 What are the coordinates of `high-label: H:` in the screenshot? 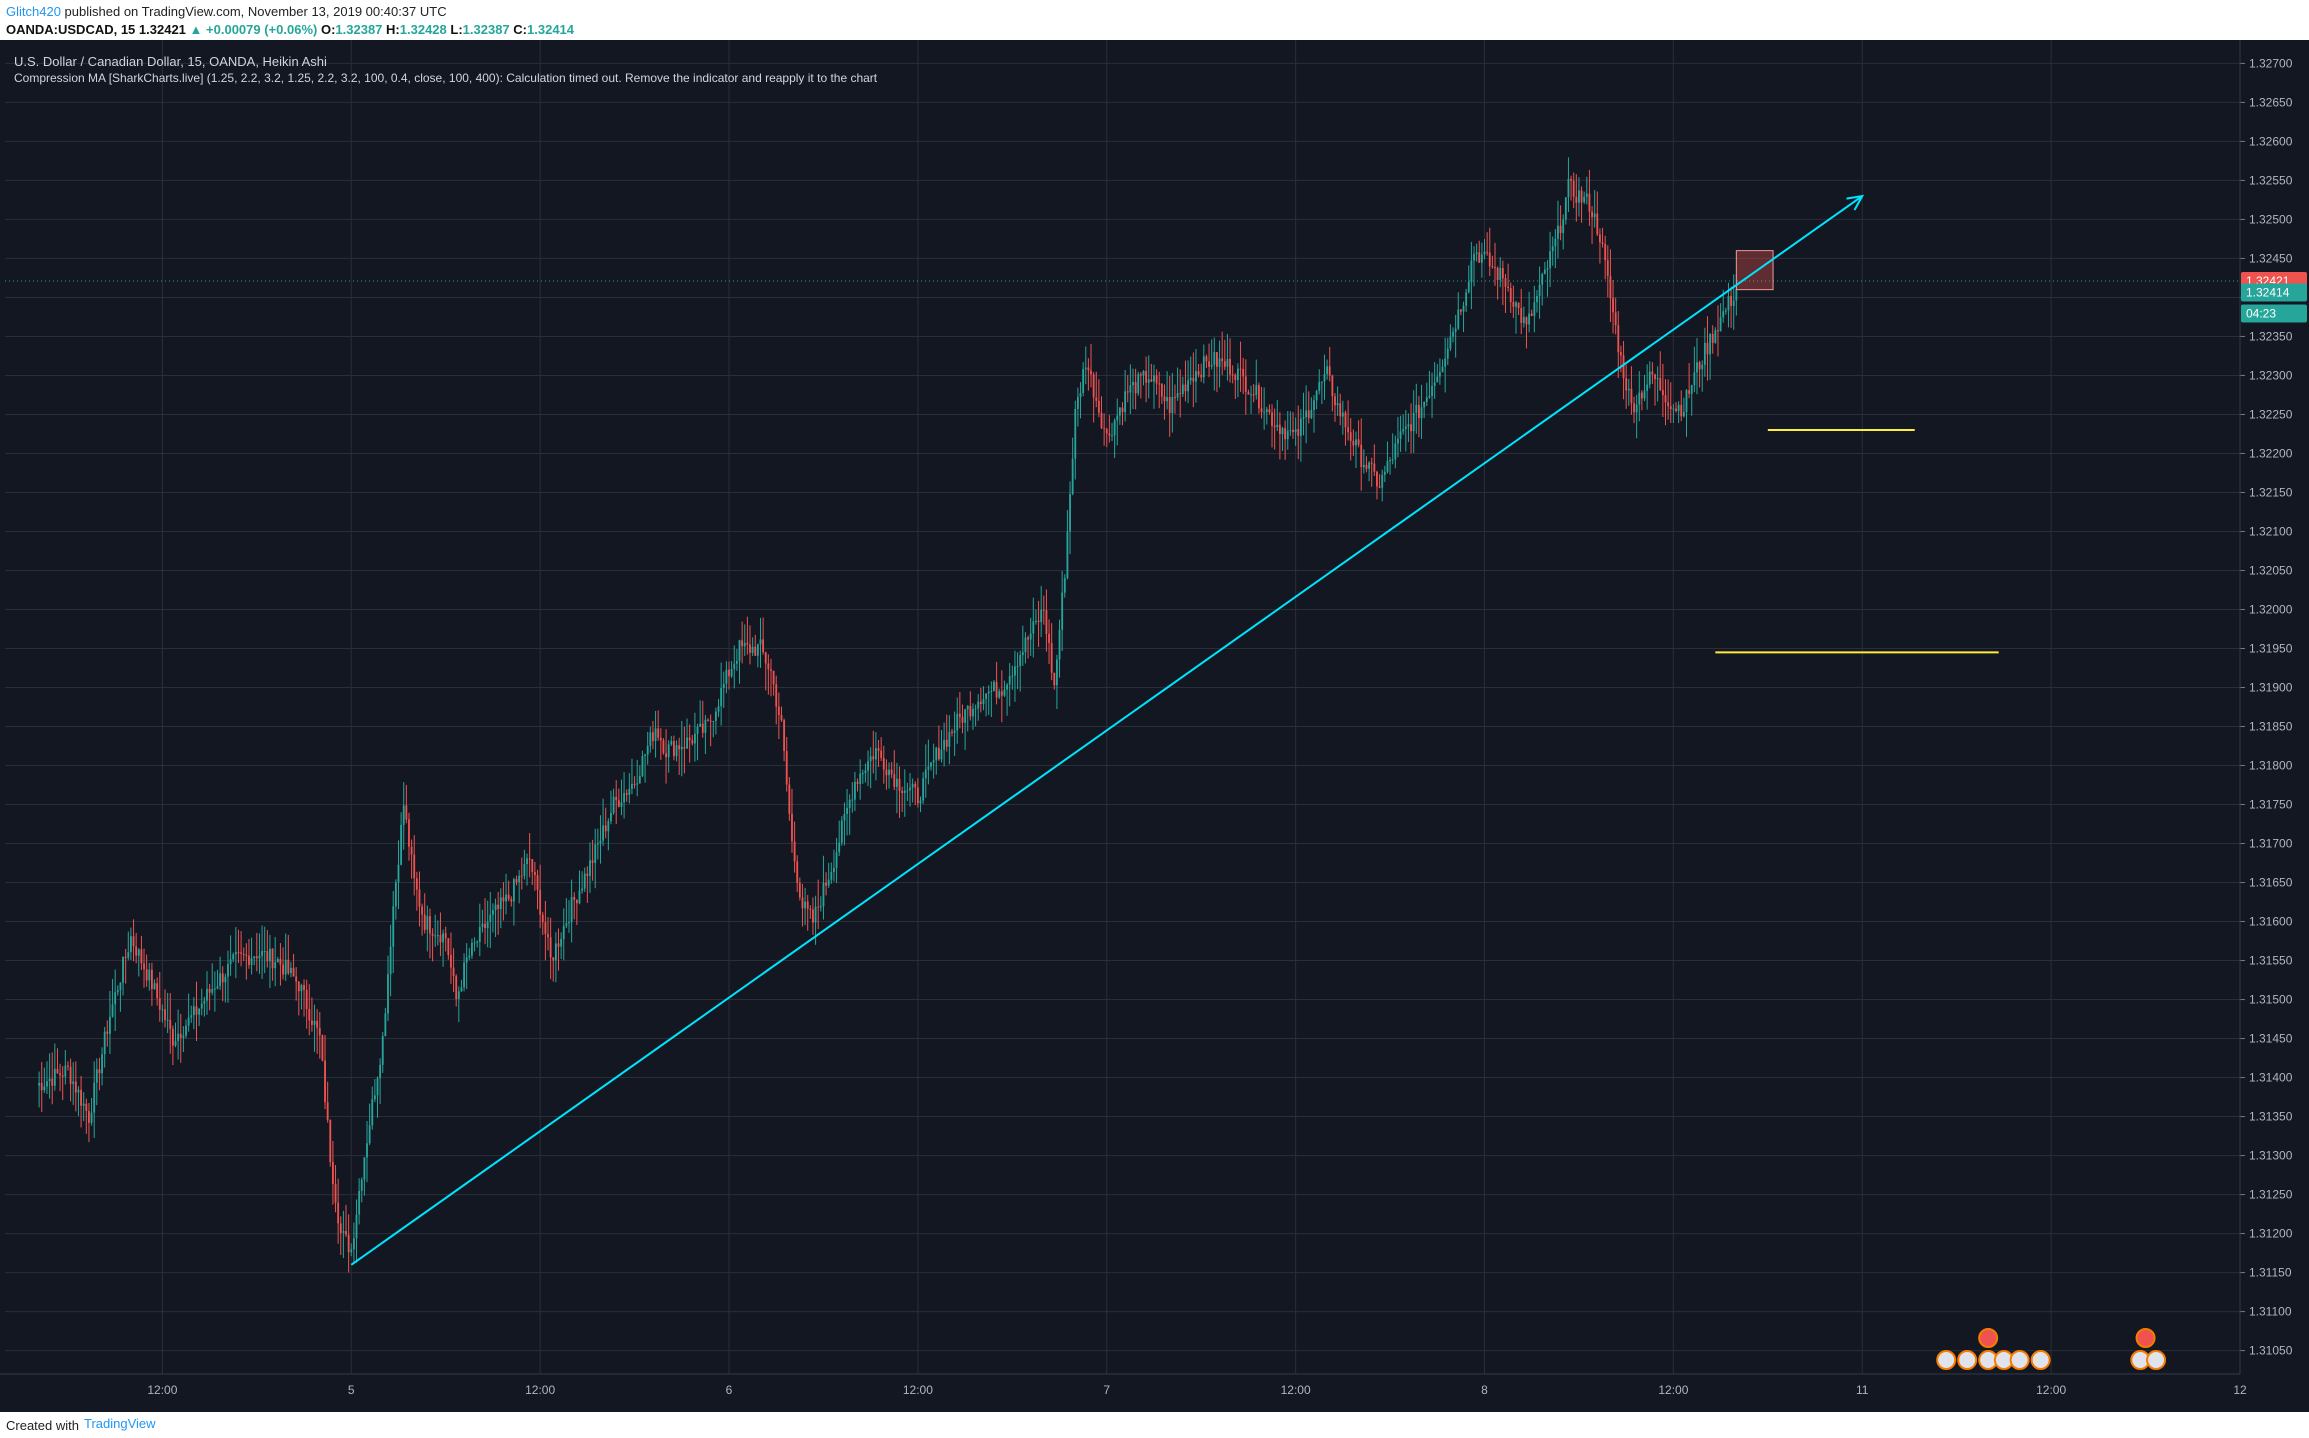 It's located at (393, 29).